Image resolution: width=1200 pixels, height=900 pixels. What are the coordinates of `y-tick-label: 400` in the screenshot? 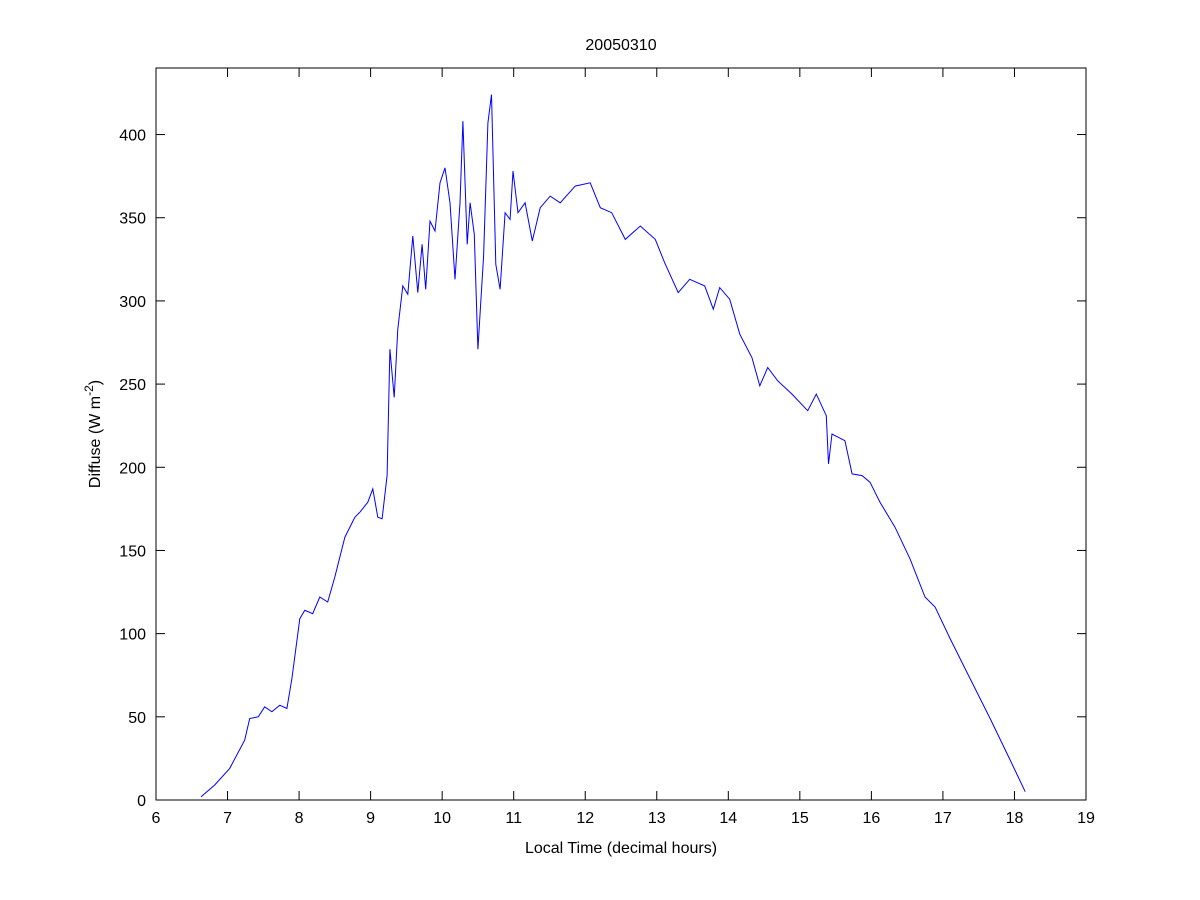 It's located at (132, 136).